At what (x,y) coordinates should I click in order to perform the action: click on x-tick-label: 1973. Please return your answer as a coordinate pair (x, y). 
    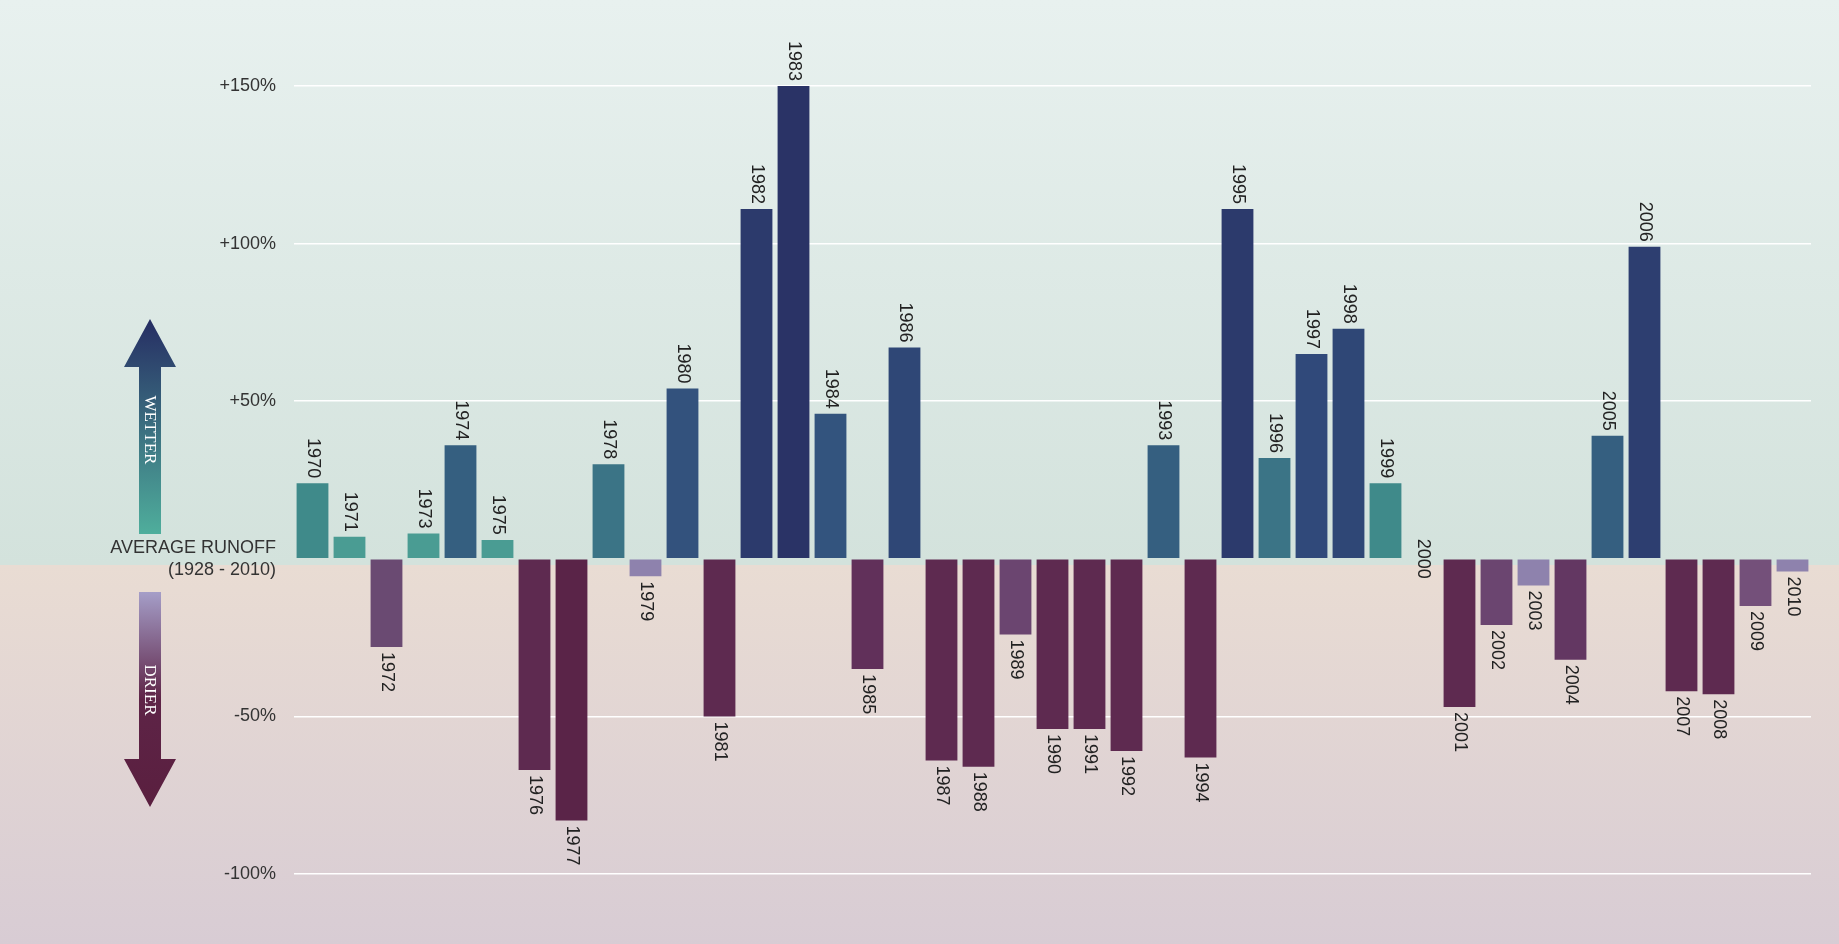
    Looking at the image, I should click on (424, 508).